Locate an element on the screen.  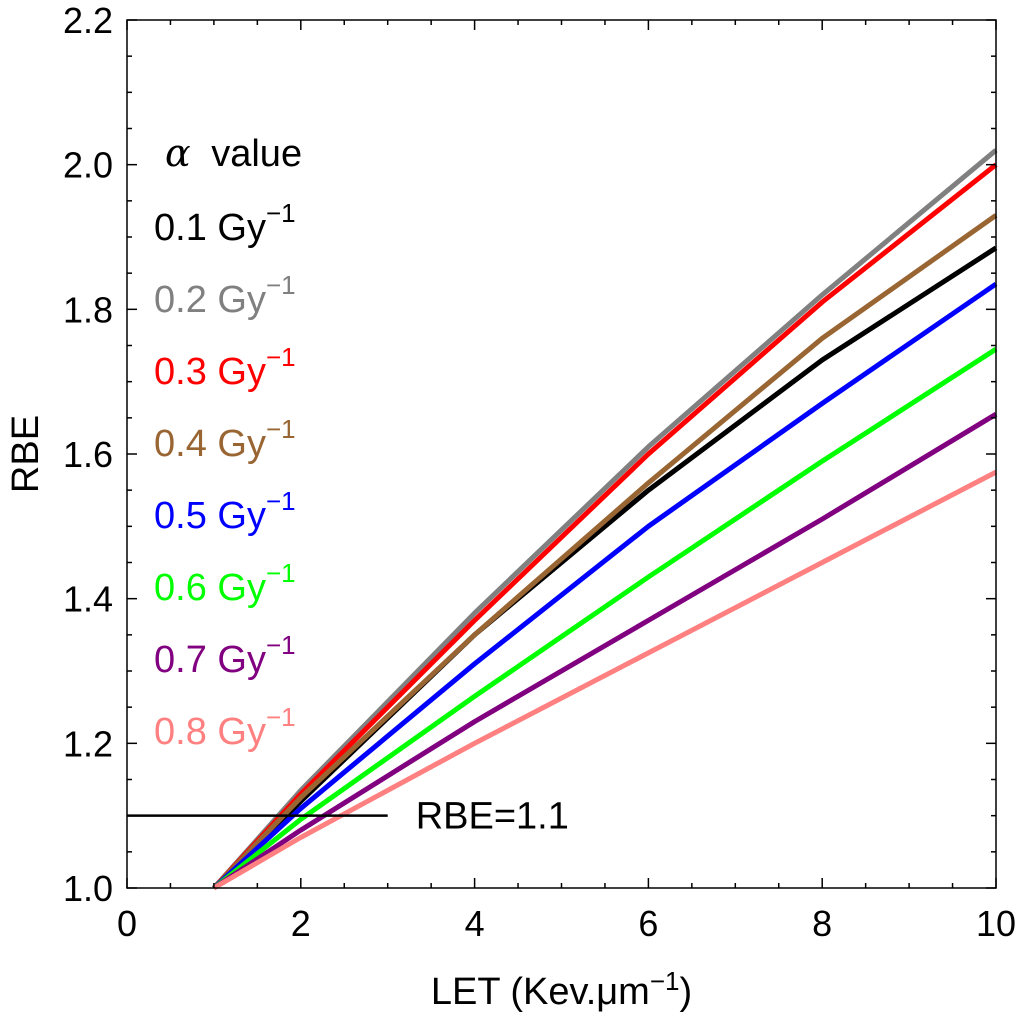
y-tick-label: 1.8 is located at coordinates (88, 309).